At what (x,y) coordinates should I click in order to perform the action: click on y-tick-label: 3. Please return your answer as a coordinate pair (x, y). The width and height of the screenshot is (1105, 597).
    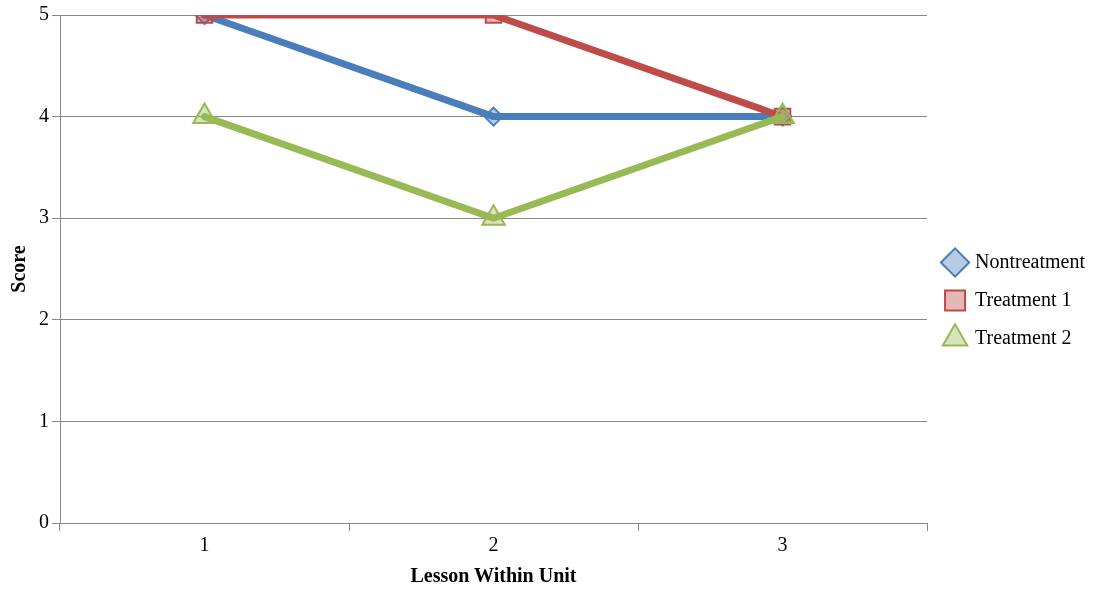
    Looking at the image, I should click on (44, 216).